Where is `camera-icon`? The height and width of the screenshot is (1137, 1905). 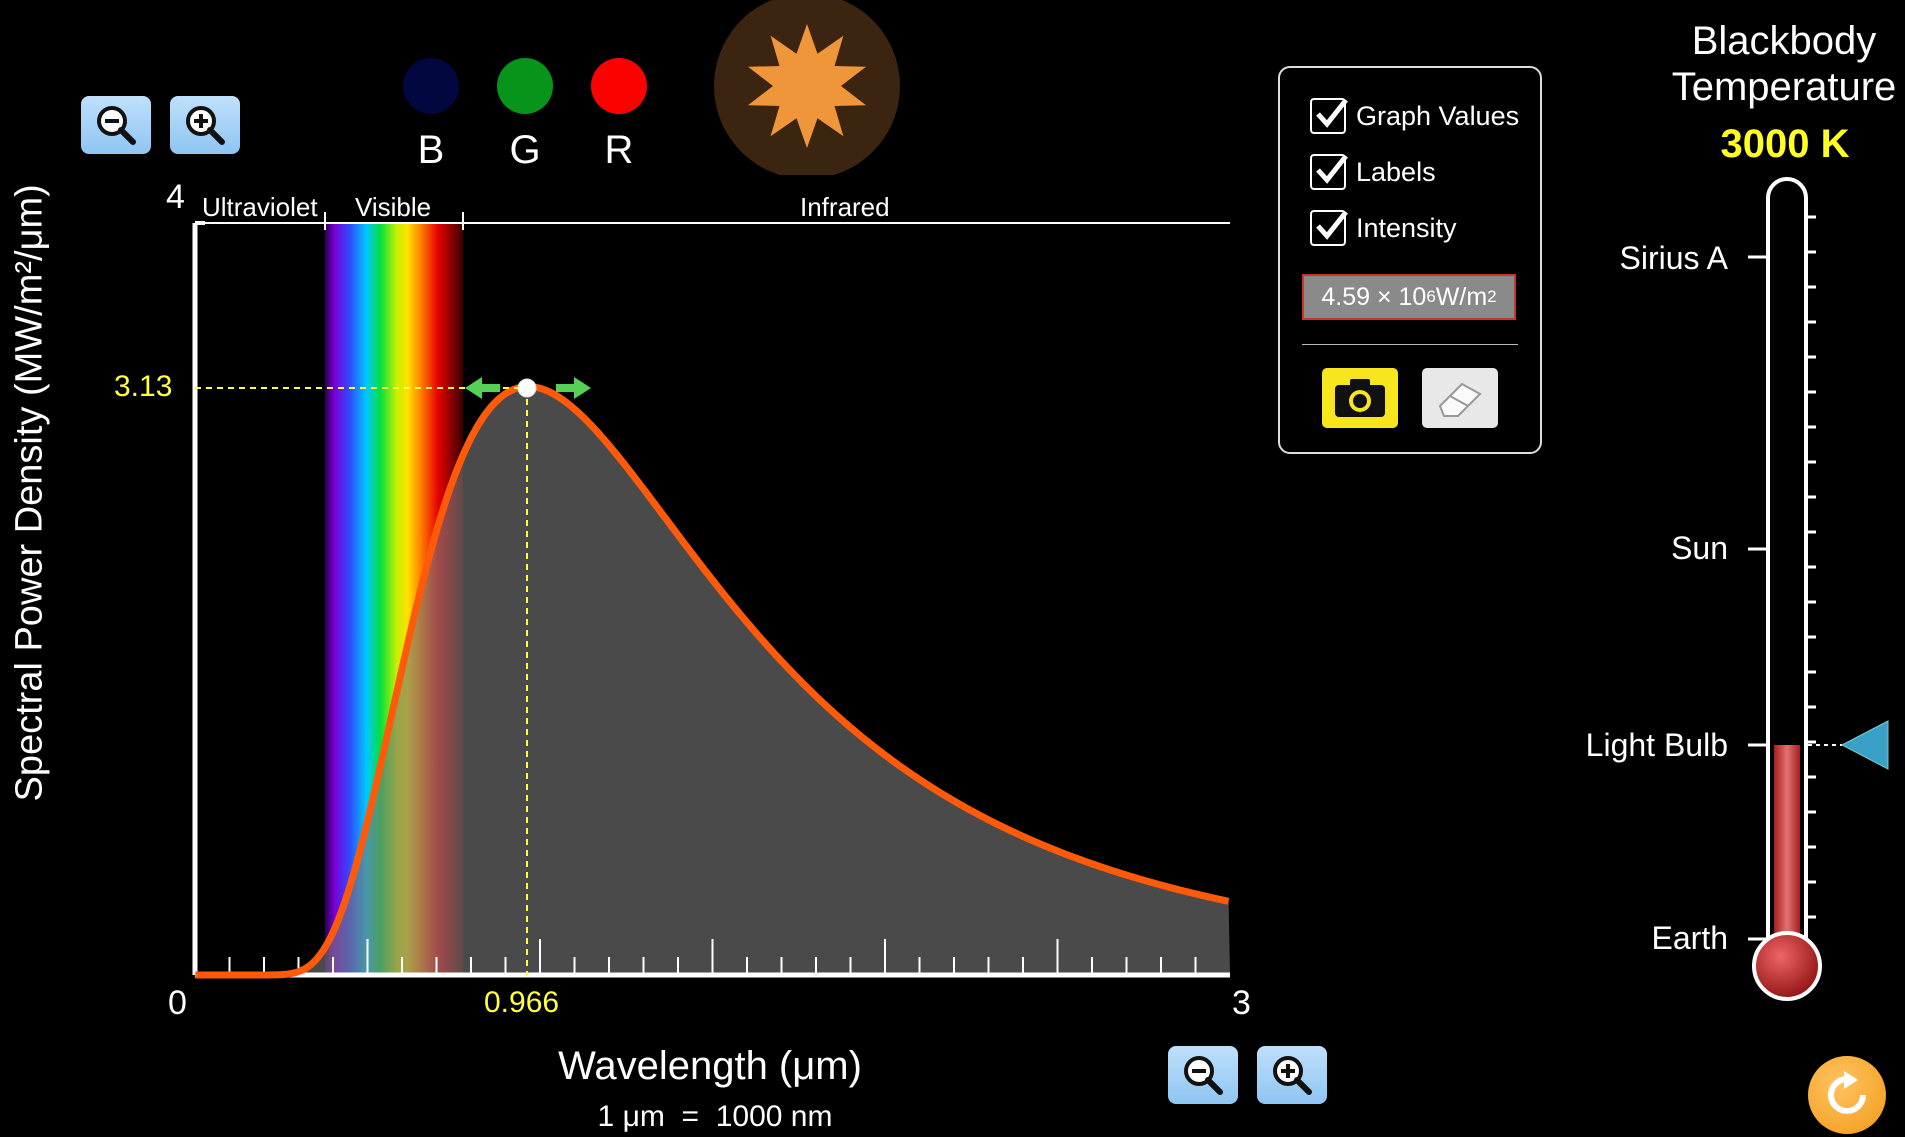 camera-icon is located at coordinates (1360, 398).